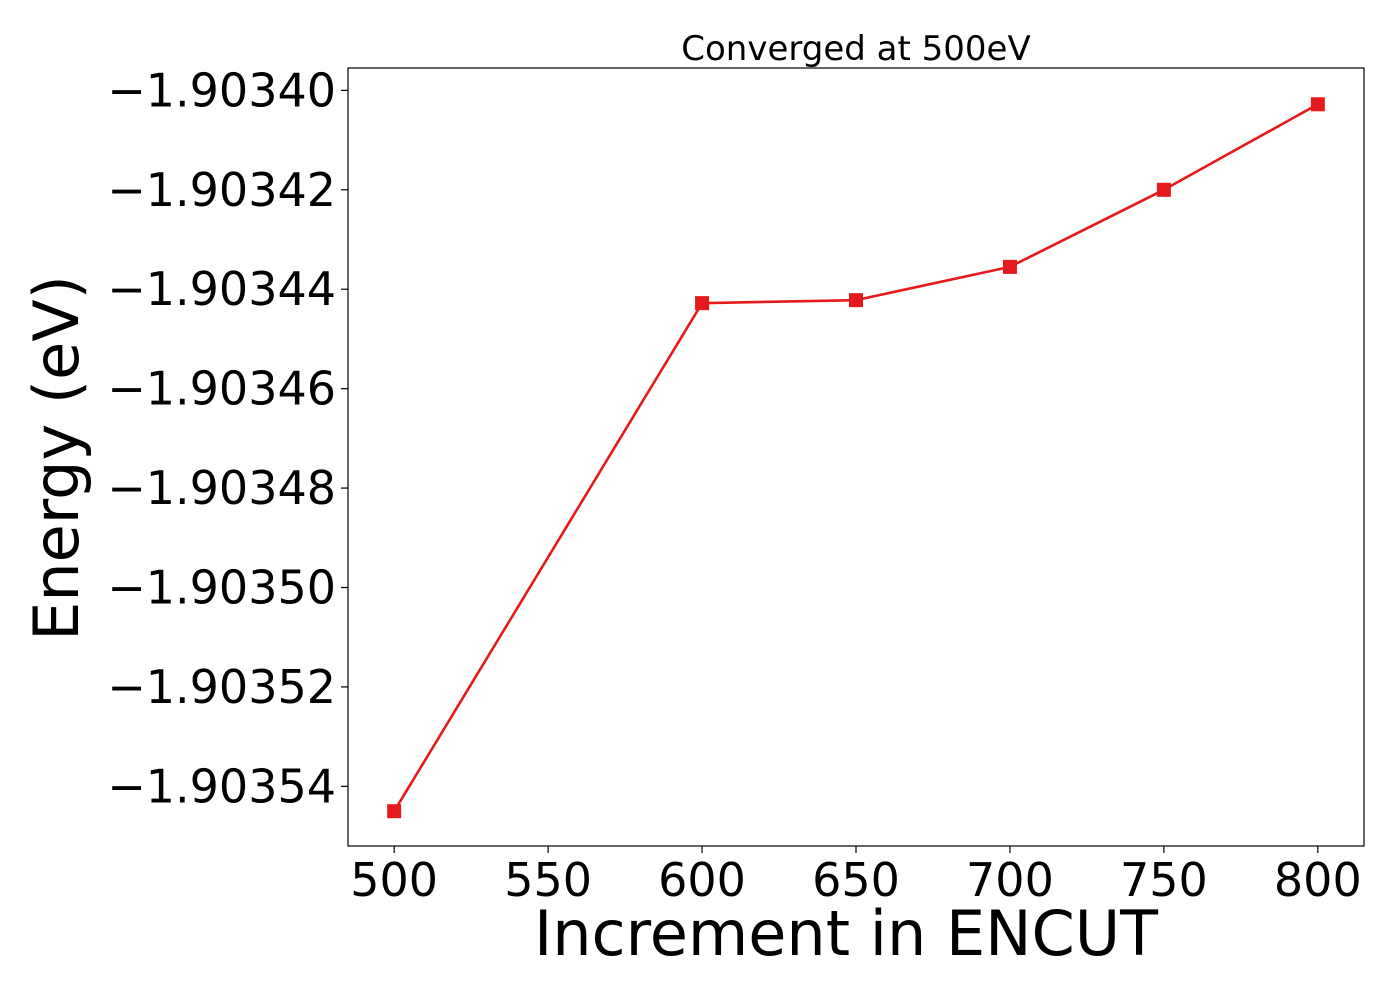 Image resolution: width=1400 pixels, height=1000 pixels. I want to click on y-tick-label: −1.90348, so click(221, 488).